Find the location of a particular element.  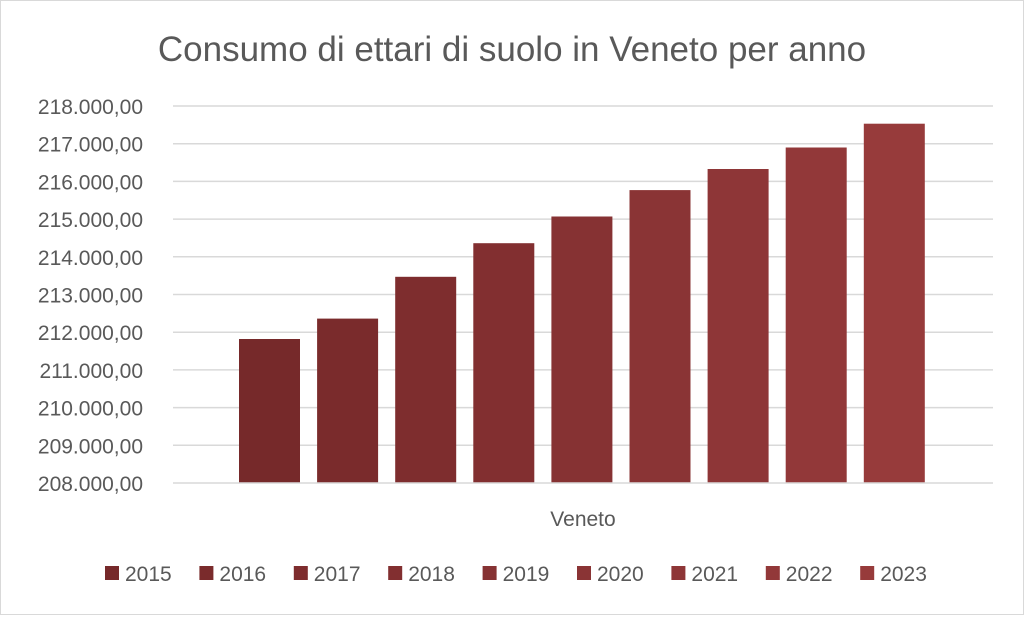

legend: 2015 2016 2017 2018 2019 2020 2021 2022 2023 is located at coordinates (516, 574).